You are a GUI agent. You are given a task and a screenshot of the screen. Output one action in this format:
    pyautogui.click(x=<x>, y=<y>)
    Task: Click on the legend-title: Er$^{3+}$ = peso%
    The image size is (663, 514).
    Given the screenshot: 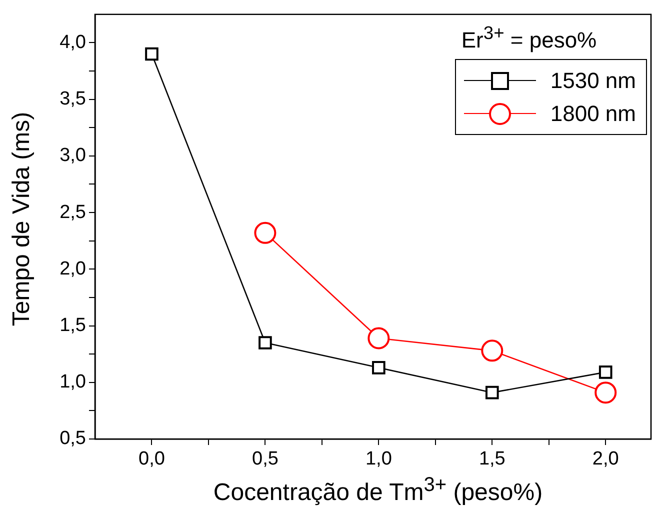 What is the action you would take?
    pyautogui.click(x=529, y=38)
    